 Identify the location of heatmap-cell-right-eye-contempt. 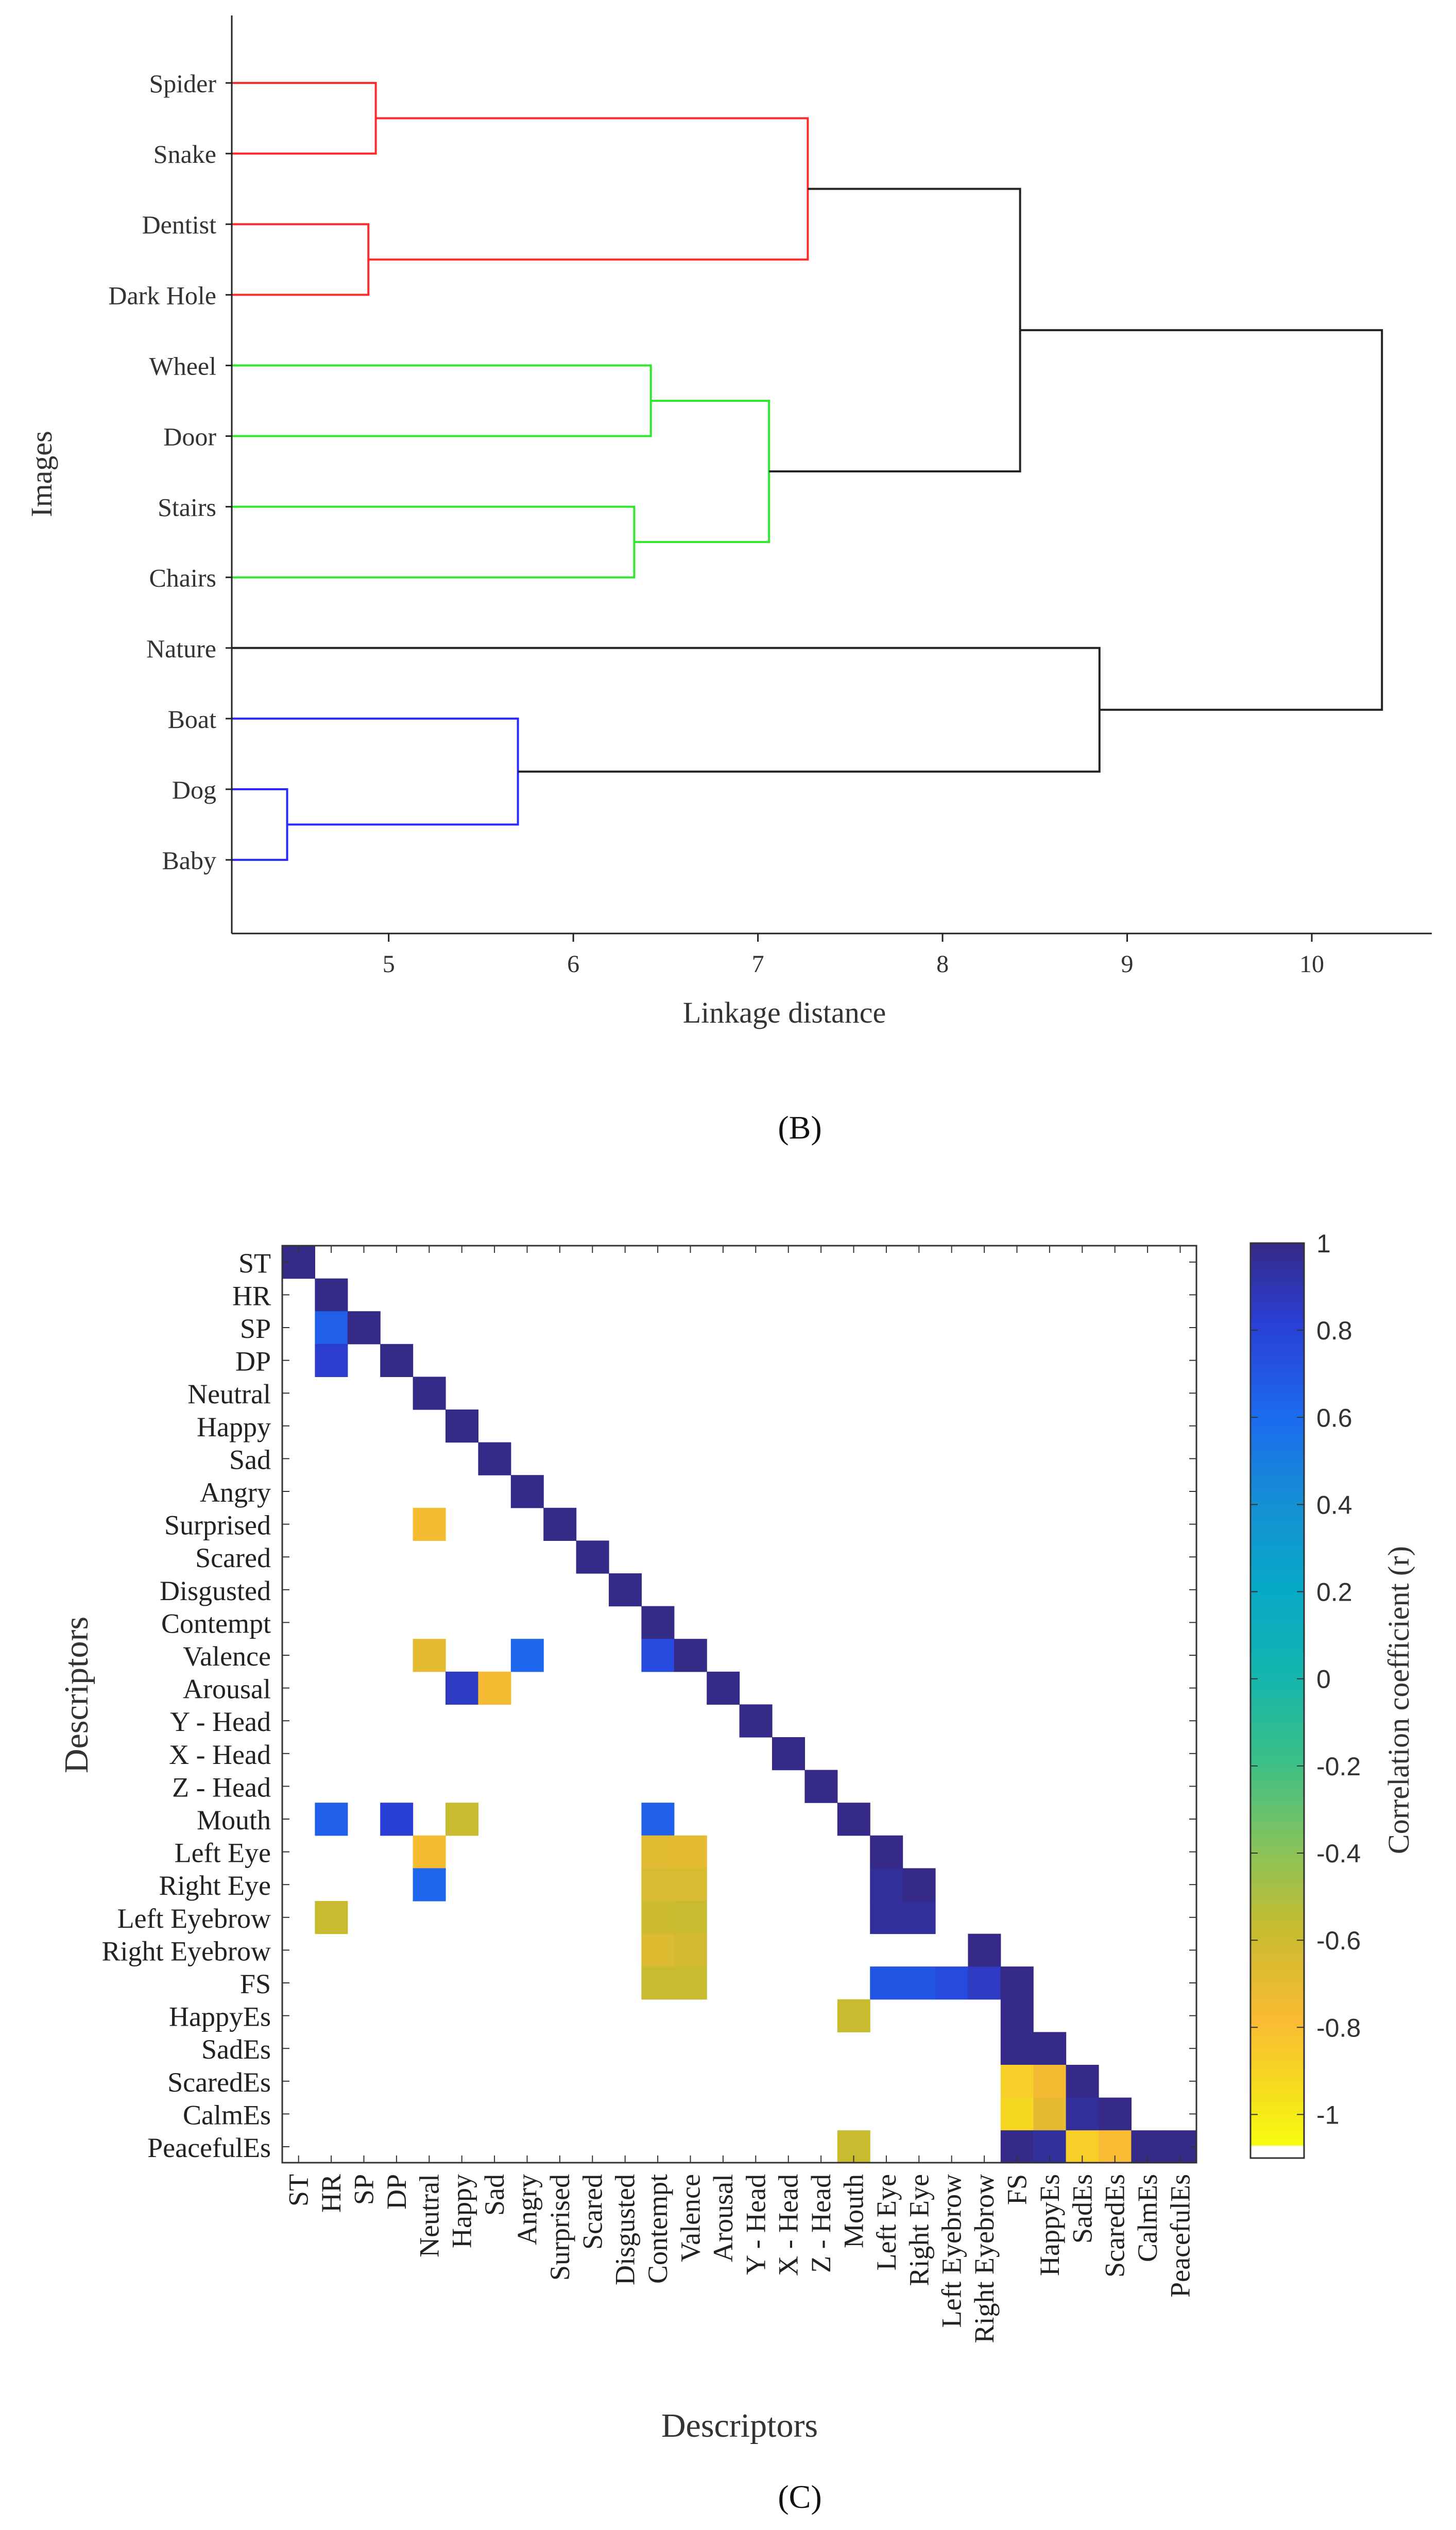
(658, 1884).